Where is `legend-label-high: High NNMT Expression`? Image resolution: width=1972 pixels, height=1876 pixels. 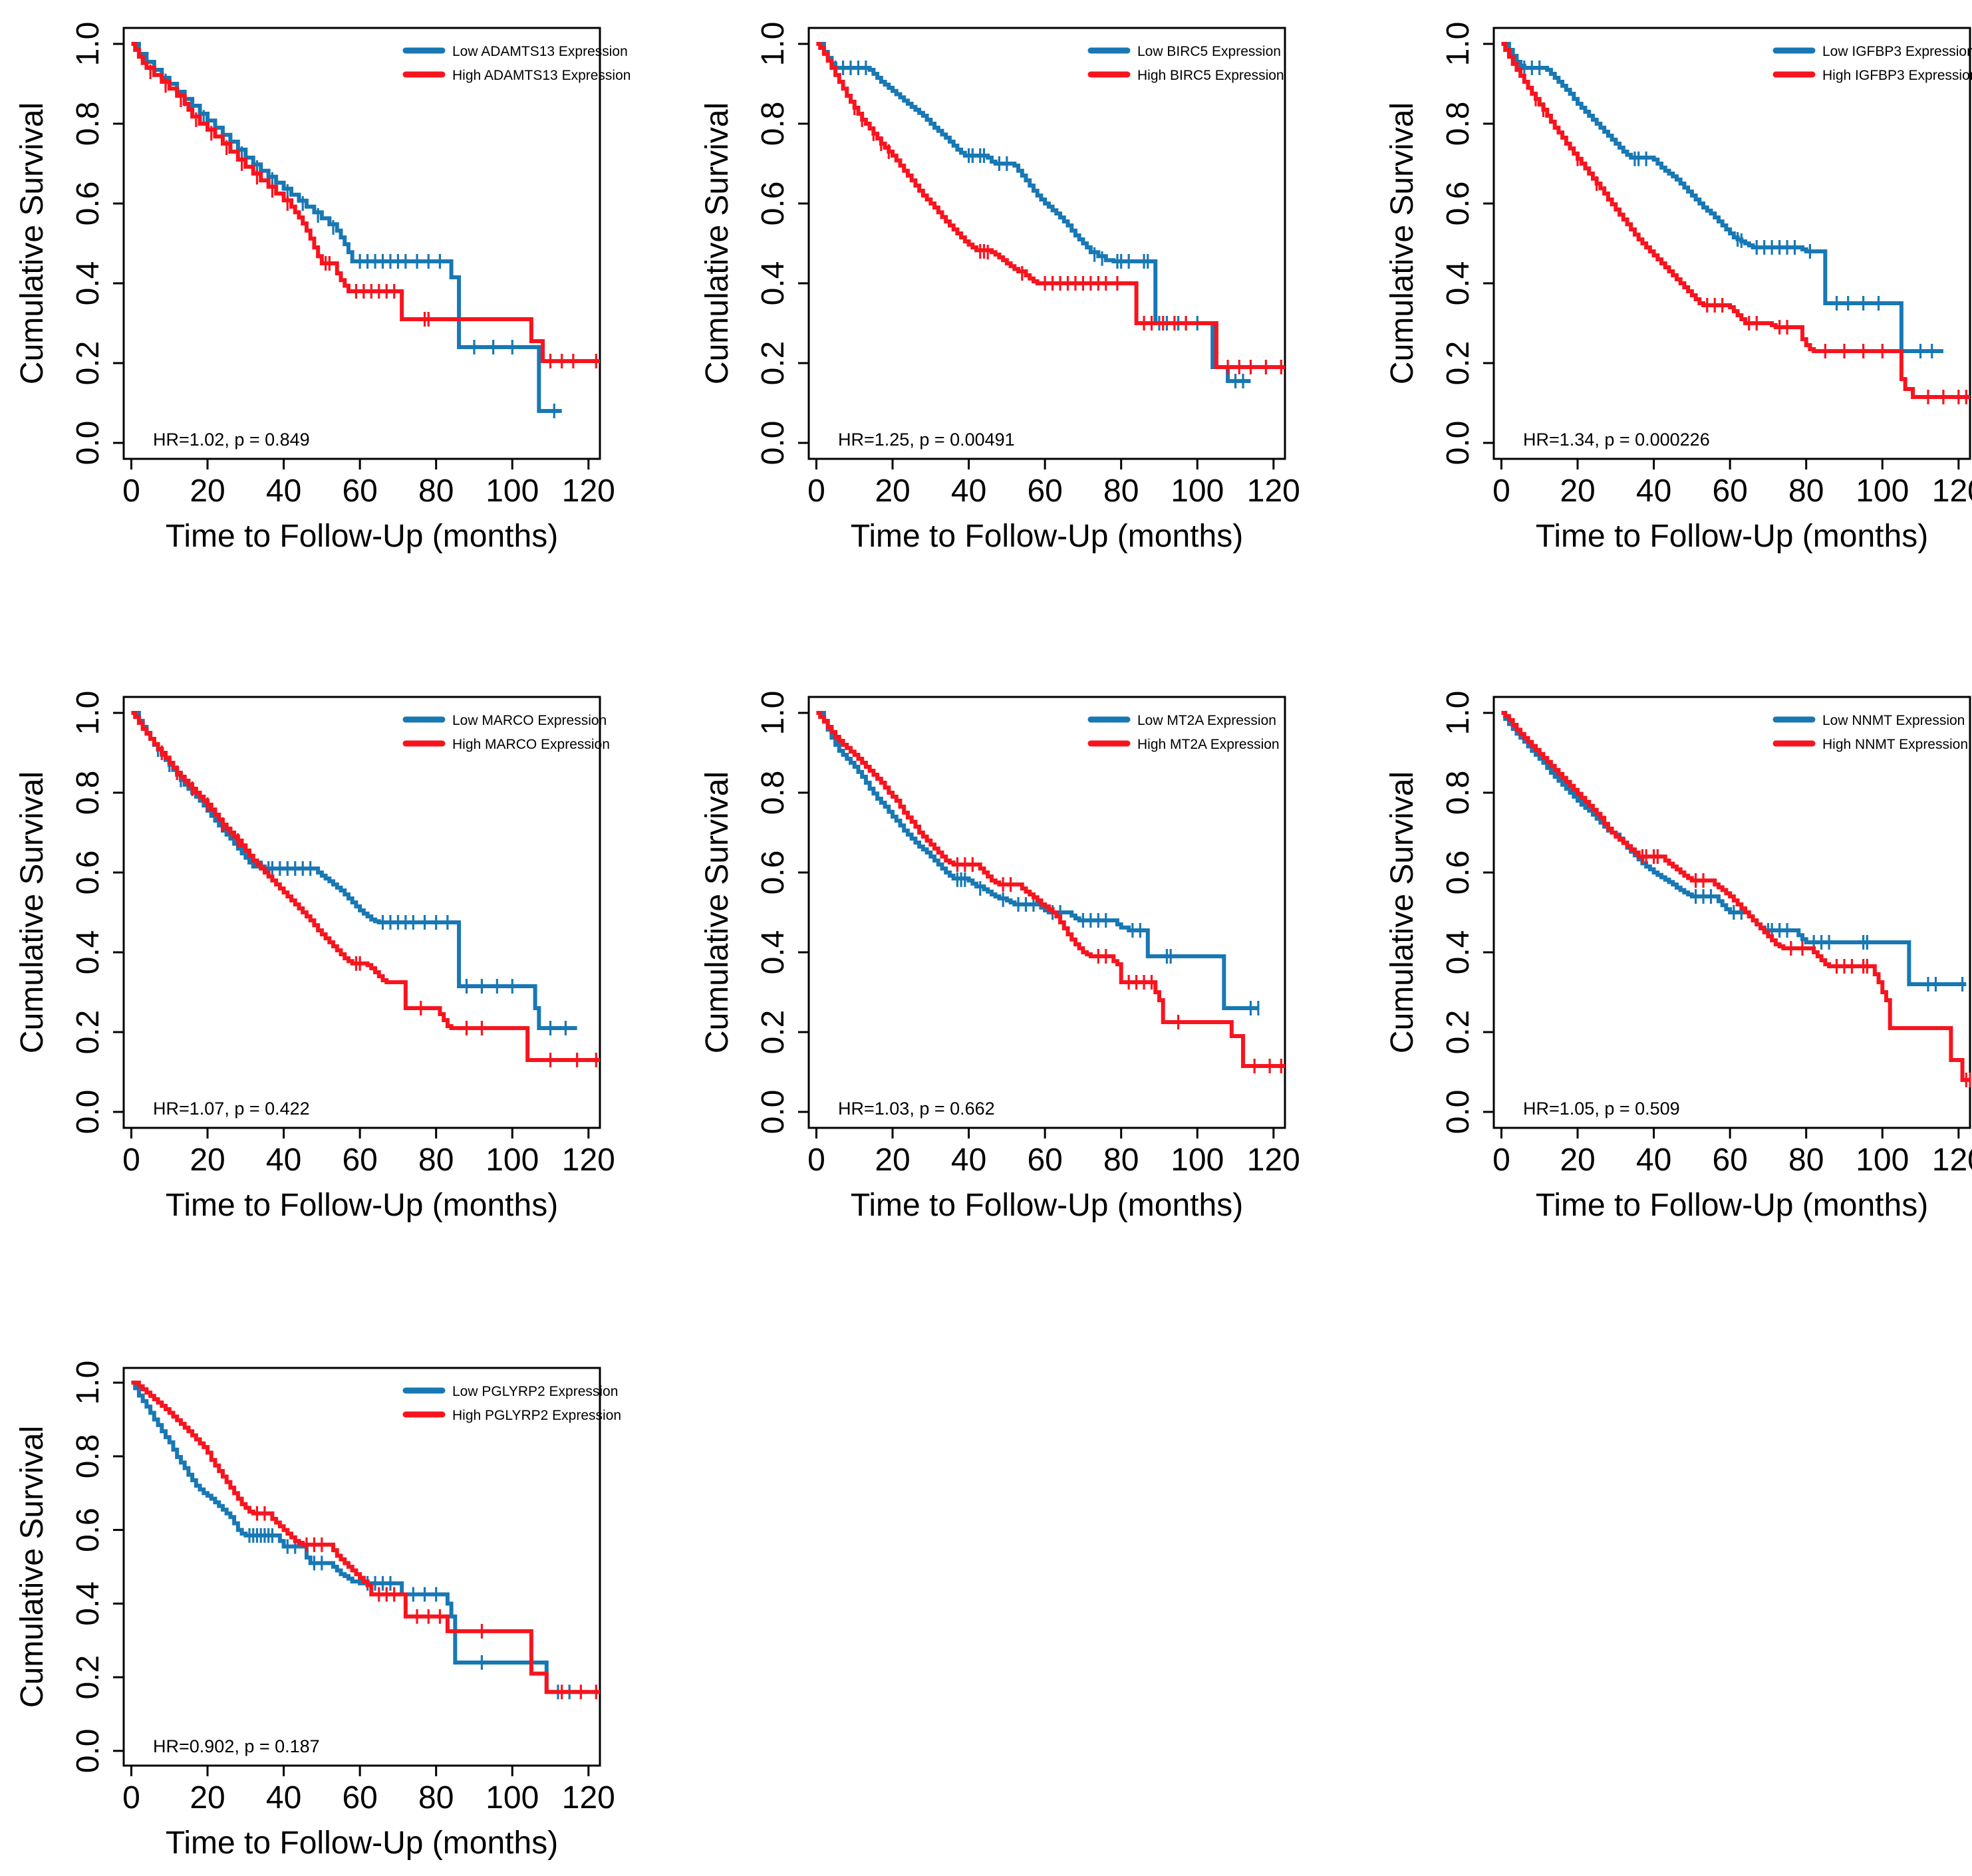 legend-label-high: High NNMT Expression is located at coordinates (1895, 744).